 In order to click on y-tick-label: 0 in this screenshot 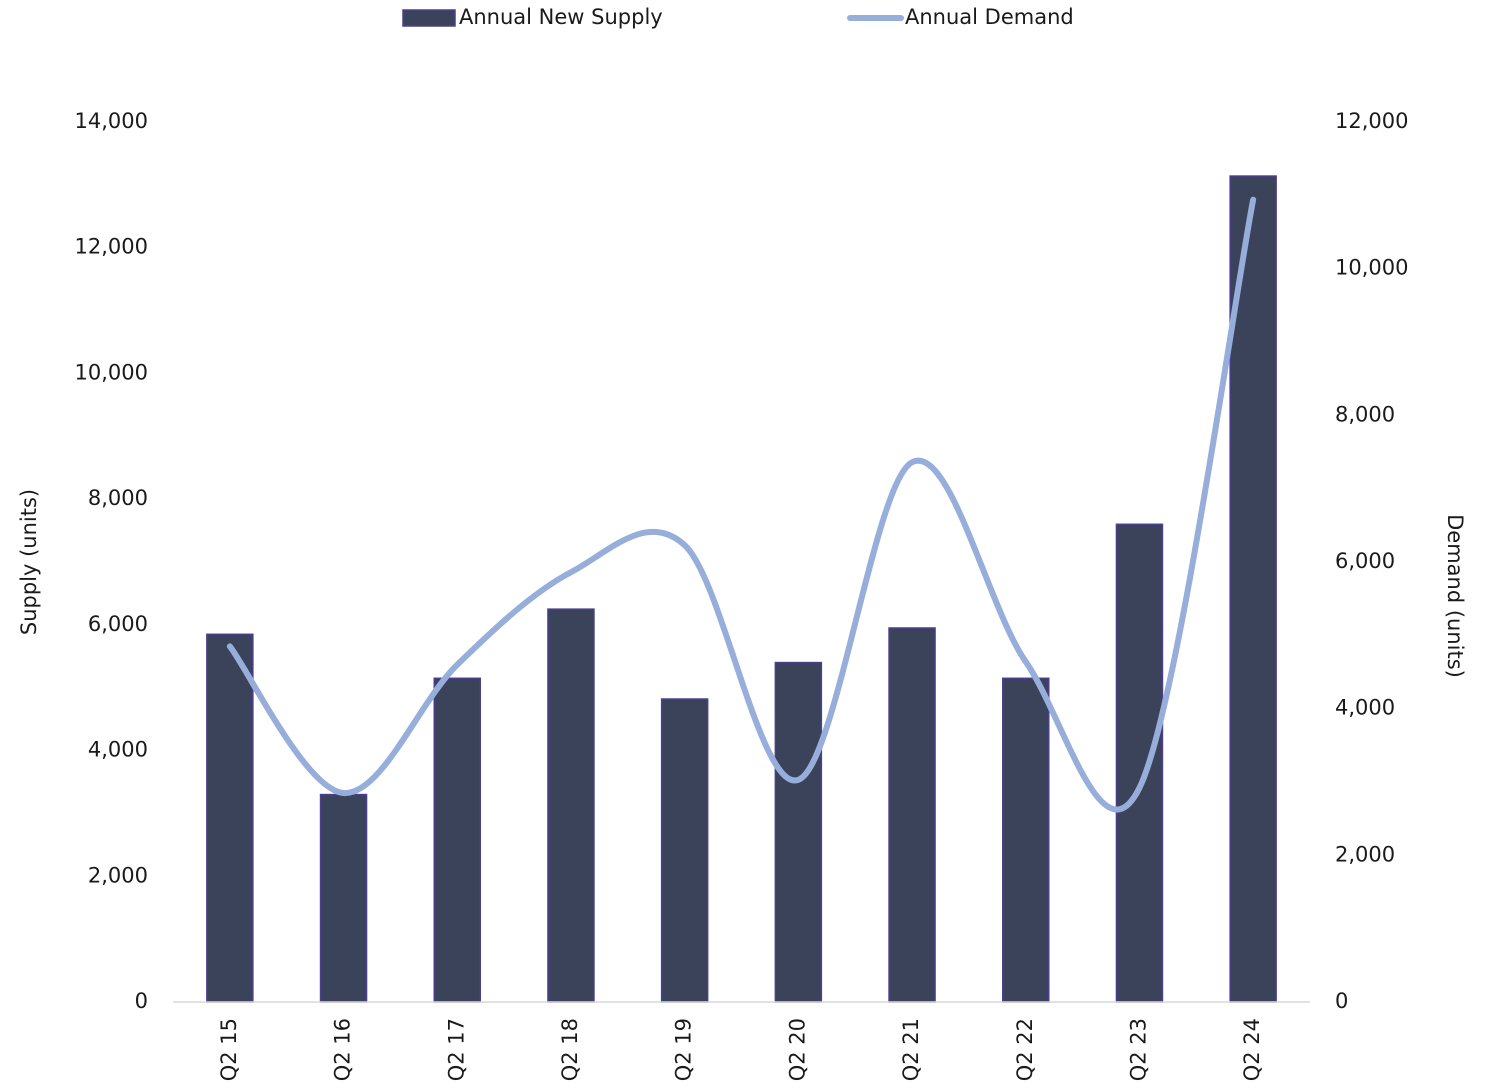, I will do `click(141, 1001)`.